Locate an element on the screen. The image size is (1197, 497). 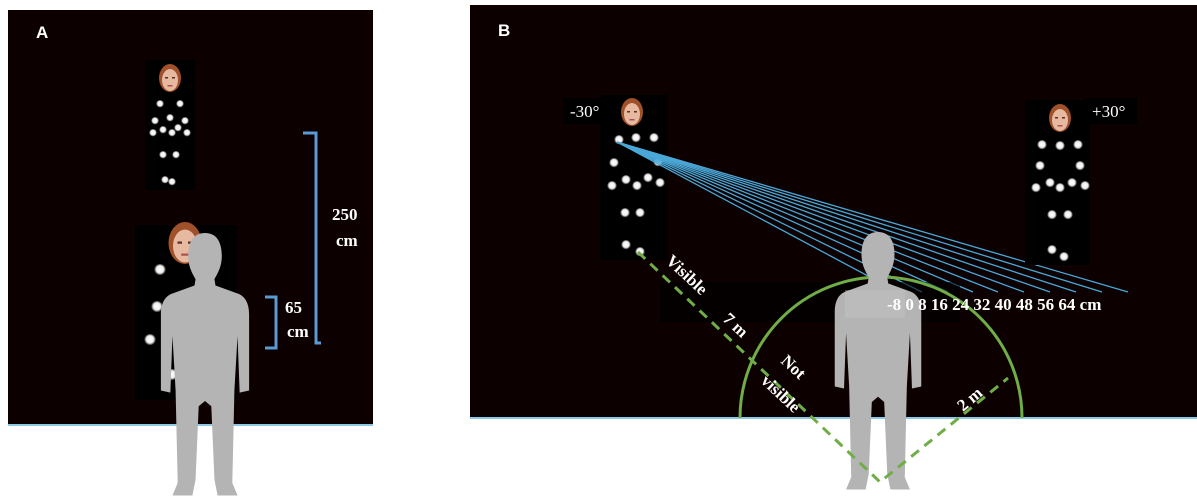
offset-labels: -8 0 8 16 24 32 40 48 56 64 cm is located at coordinates (994, 304).